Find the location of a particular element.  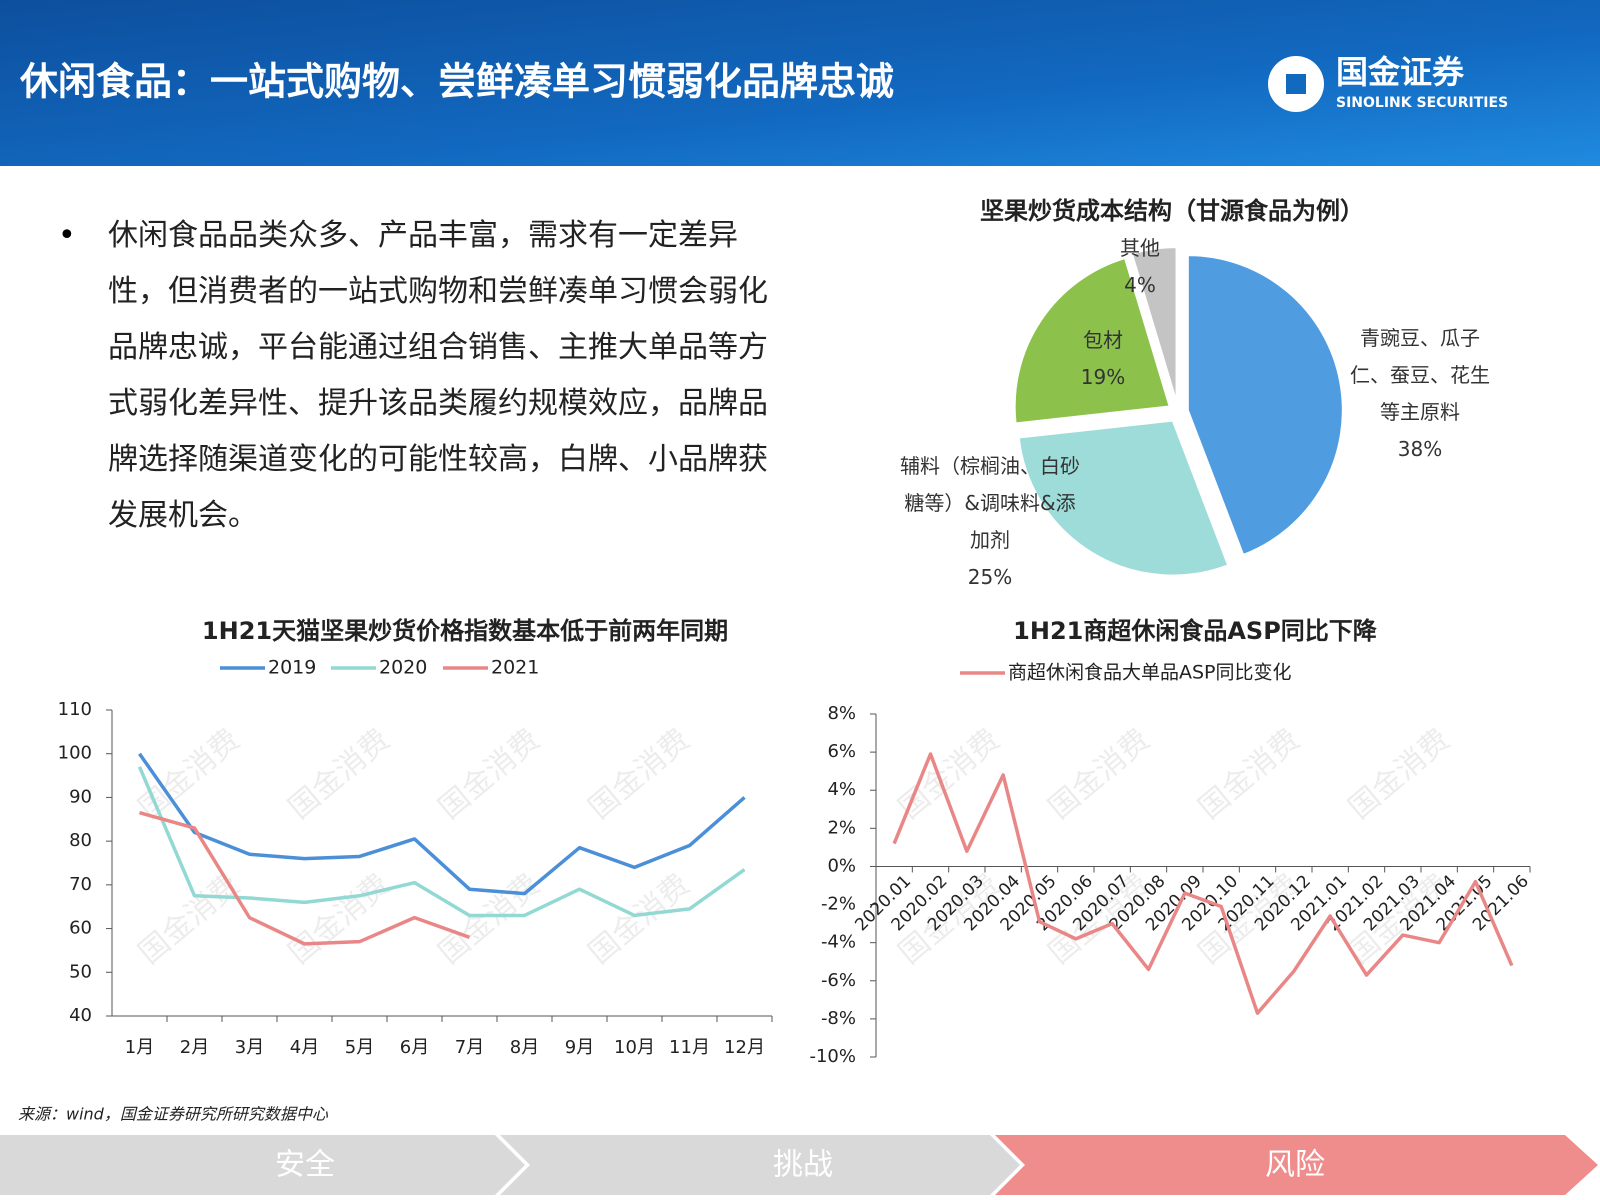

legend-label: 2020 is located at coordinates (403, 668).